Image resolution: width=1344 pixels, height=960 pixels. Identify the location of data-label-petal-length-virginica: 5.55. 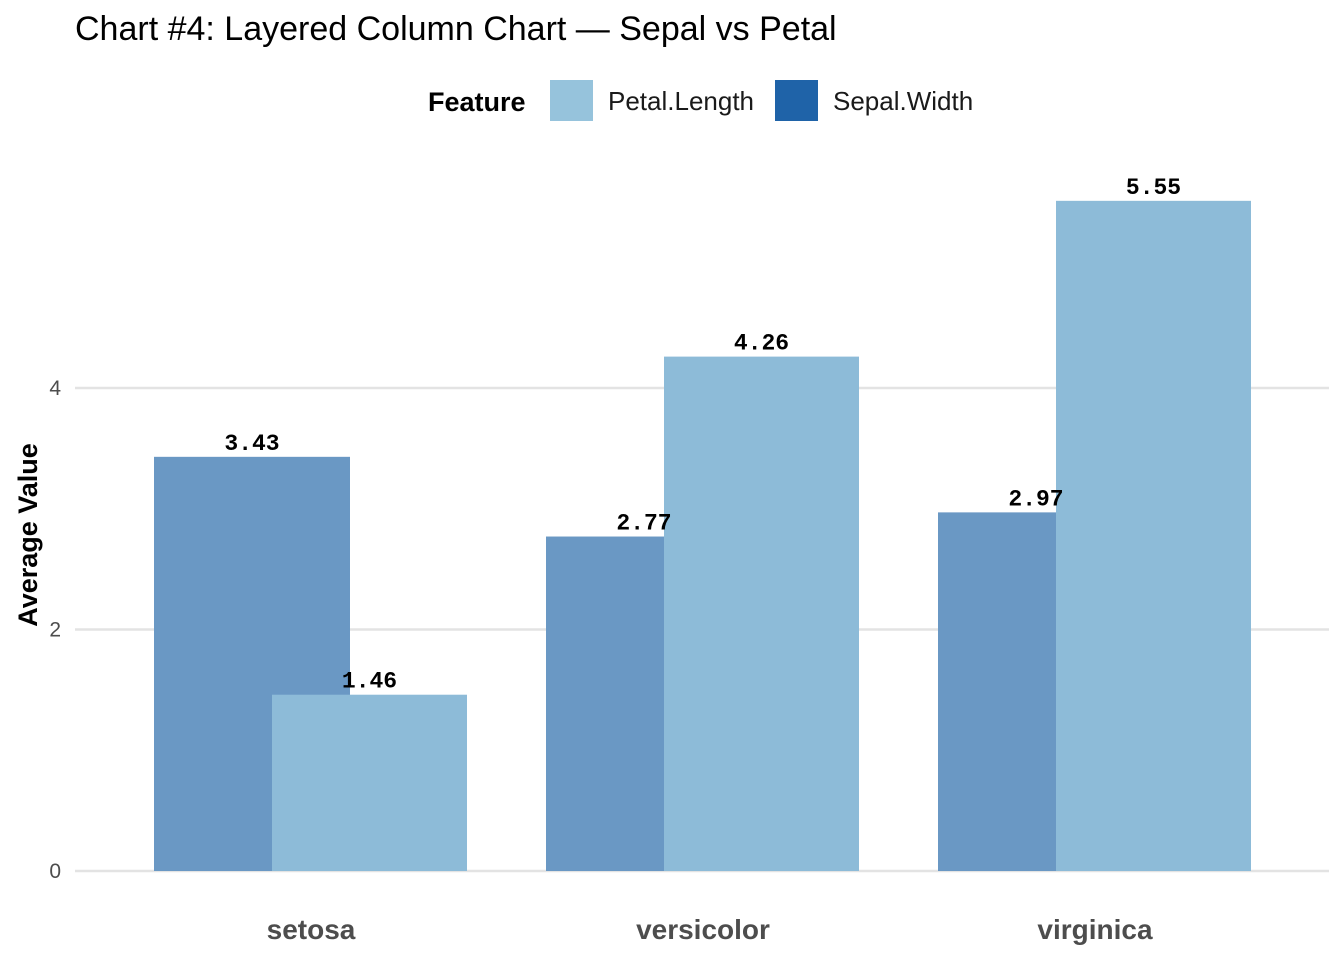
(1153, 188).